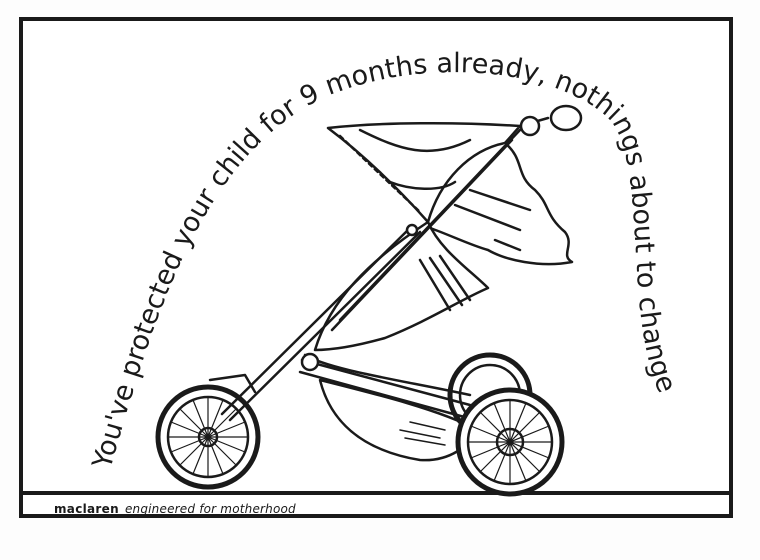  I want to click on brand-line: maclaren engineered for motherhood, so click(175, 507).